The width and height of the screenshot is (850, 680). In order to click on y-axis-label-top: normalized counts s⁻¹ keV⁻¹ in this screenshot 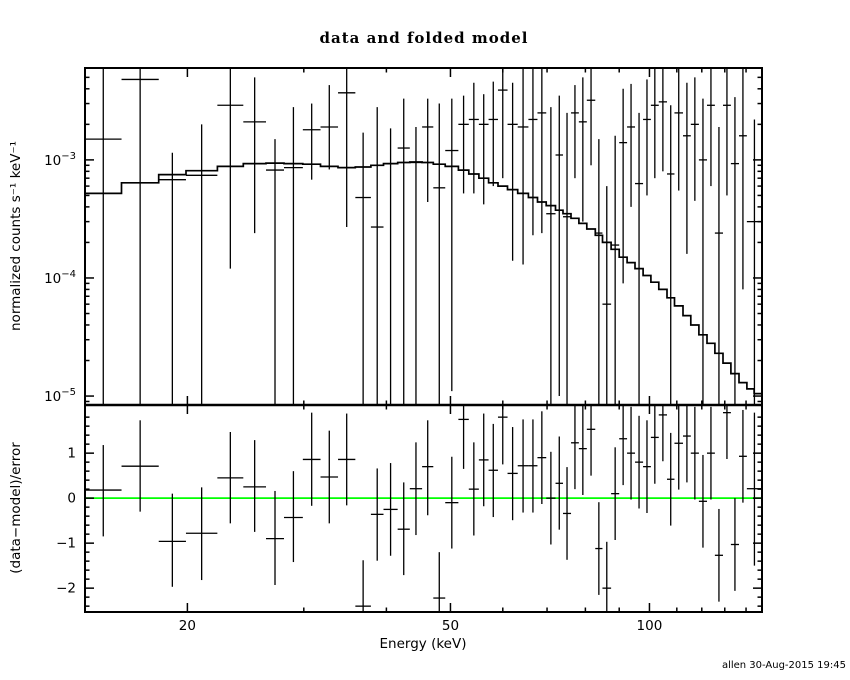, I will do `click(16, 236)`.